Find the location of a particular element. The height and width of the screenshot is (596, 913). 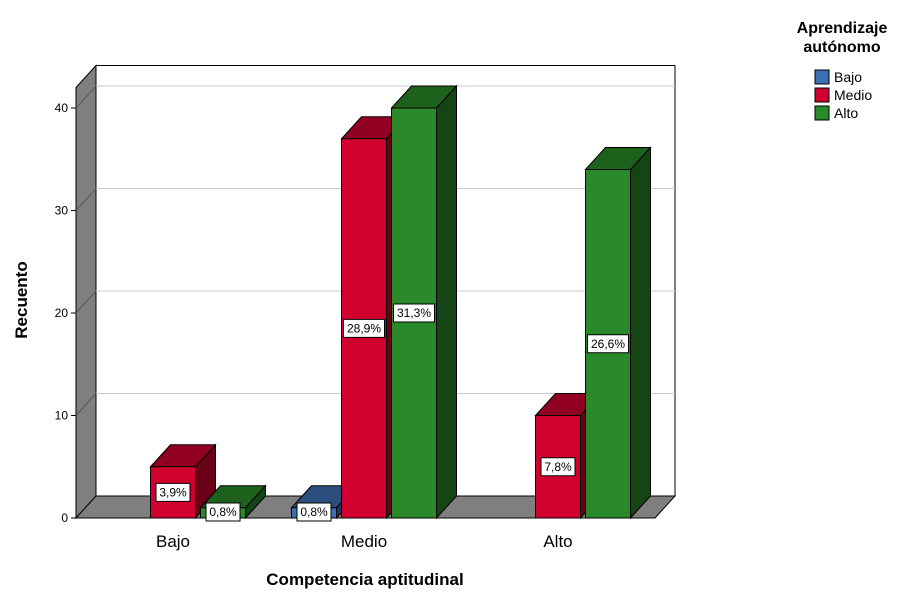

legend-label: Bajo is located at coordinates (848, 77).